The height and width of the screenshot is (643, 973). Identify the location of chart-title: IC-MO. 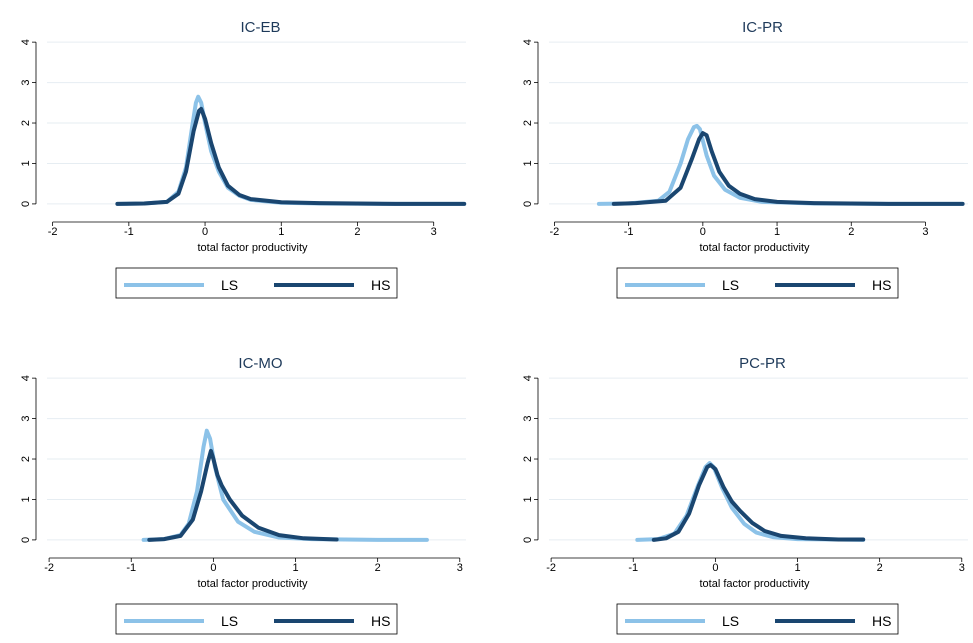
(260, 363).